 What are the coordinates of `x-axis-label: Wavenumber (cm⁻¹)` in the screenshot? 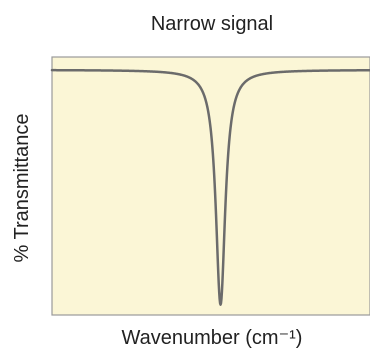 It's located at (212, 338).